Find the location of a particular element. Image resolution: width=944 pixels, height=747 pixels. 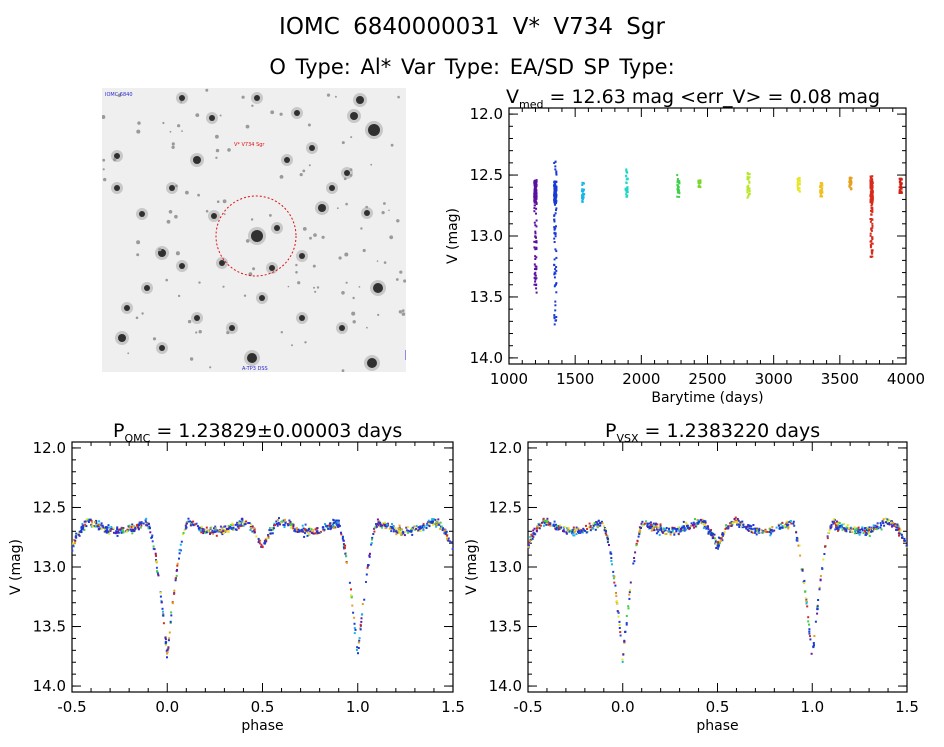

finder-bottom-label: A-TP3 DSS is located at coordinates (255, 369).